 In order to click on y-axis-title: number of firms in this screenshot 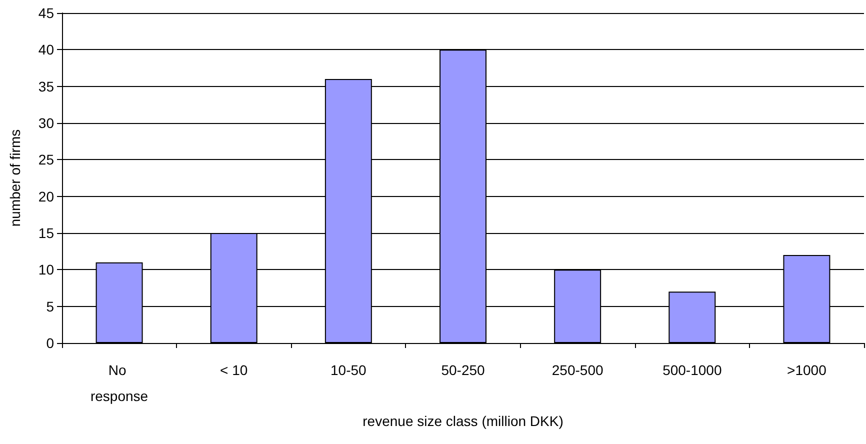, I will do `click(15, 178)`.